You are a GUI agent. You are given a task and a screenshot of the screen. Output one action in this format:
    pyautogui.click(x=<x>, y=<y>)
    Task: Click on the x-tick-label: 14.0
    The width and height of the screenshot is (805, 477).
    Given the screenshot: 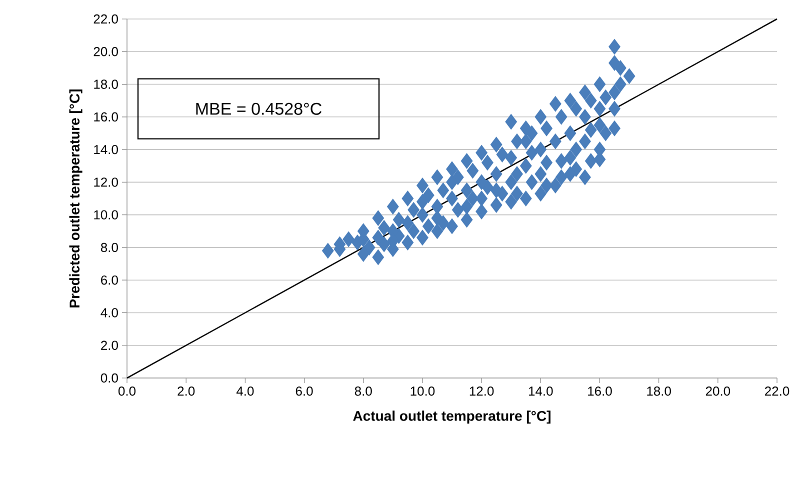 What is the action you would take?
    pyautogui.click(x=540, y=391)
    